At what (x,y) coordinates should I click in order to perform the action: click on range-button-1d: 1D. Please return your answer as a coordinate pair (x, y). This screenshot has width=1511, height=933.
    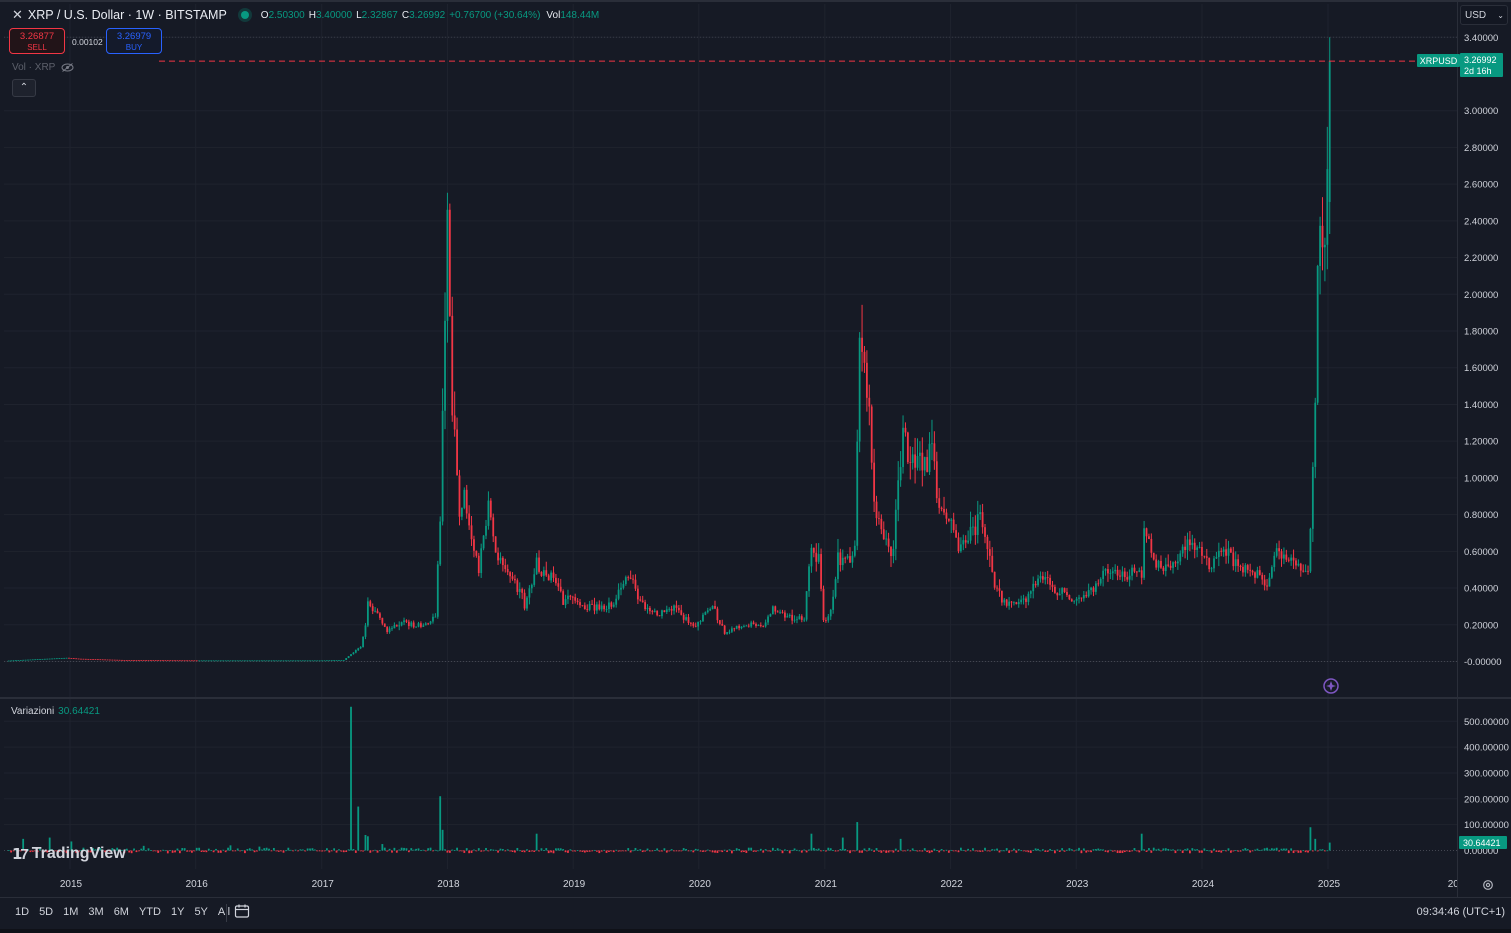
    Looking at the image, I should click on (22, 912).